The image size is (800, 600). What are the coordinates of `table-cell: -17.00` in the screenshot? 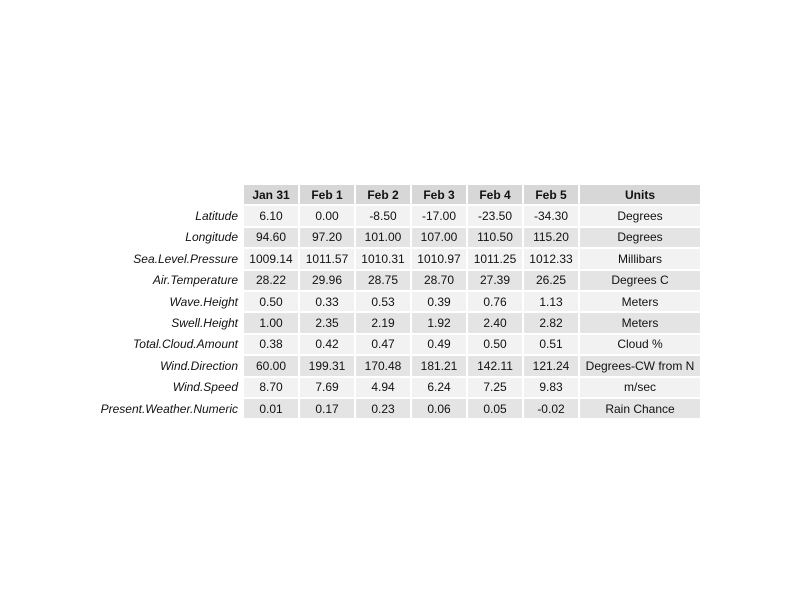 It's located at (439, 216).